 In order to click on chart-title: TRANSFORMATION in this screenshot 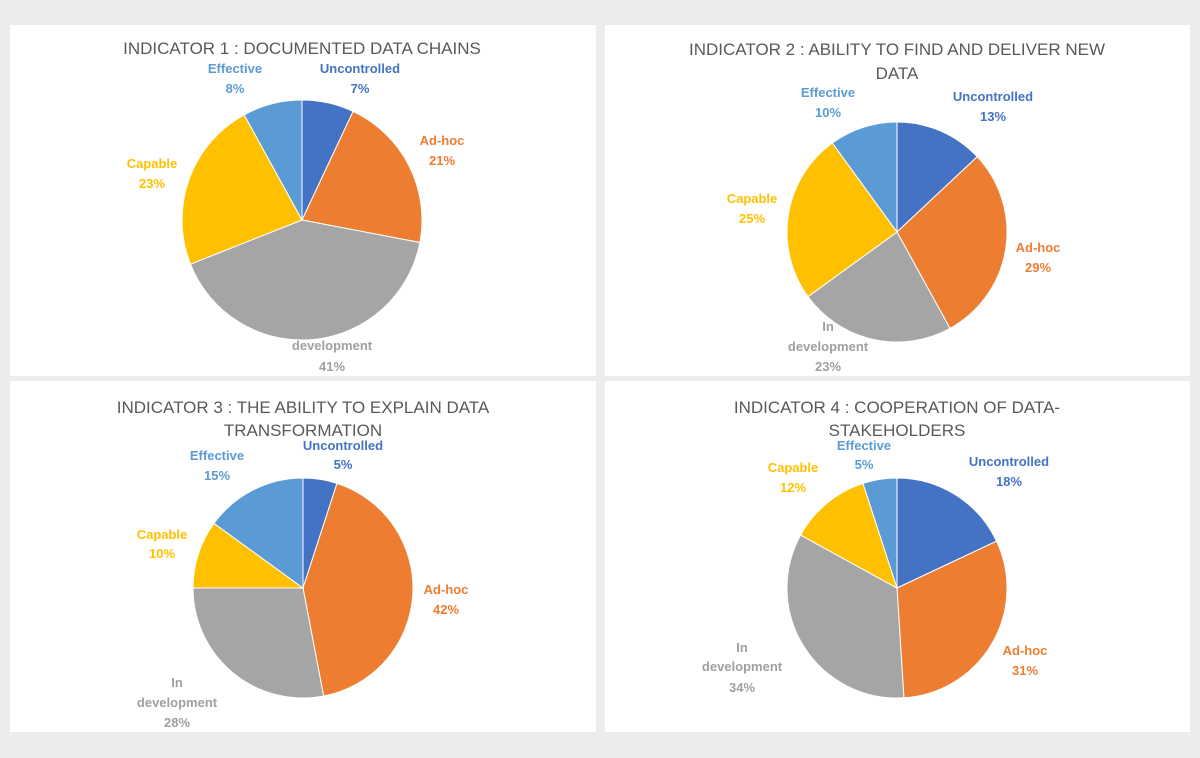, I will do `click(303, 430)`.